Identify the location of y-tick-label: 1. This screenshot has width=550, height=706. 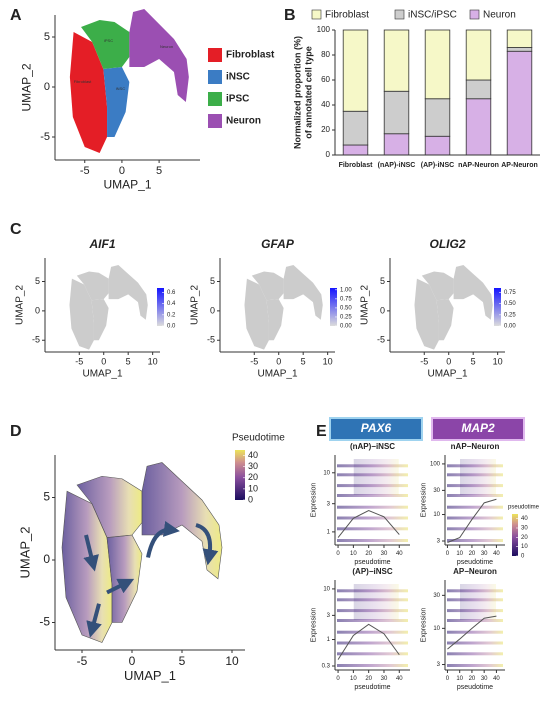
(329, 532).